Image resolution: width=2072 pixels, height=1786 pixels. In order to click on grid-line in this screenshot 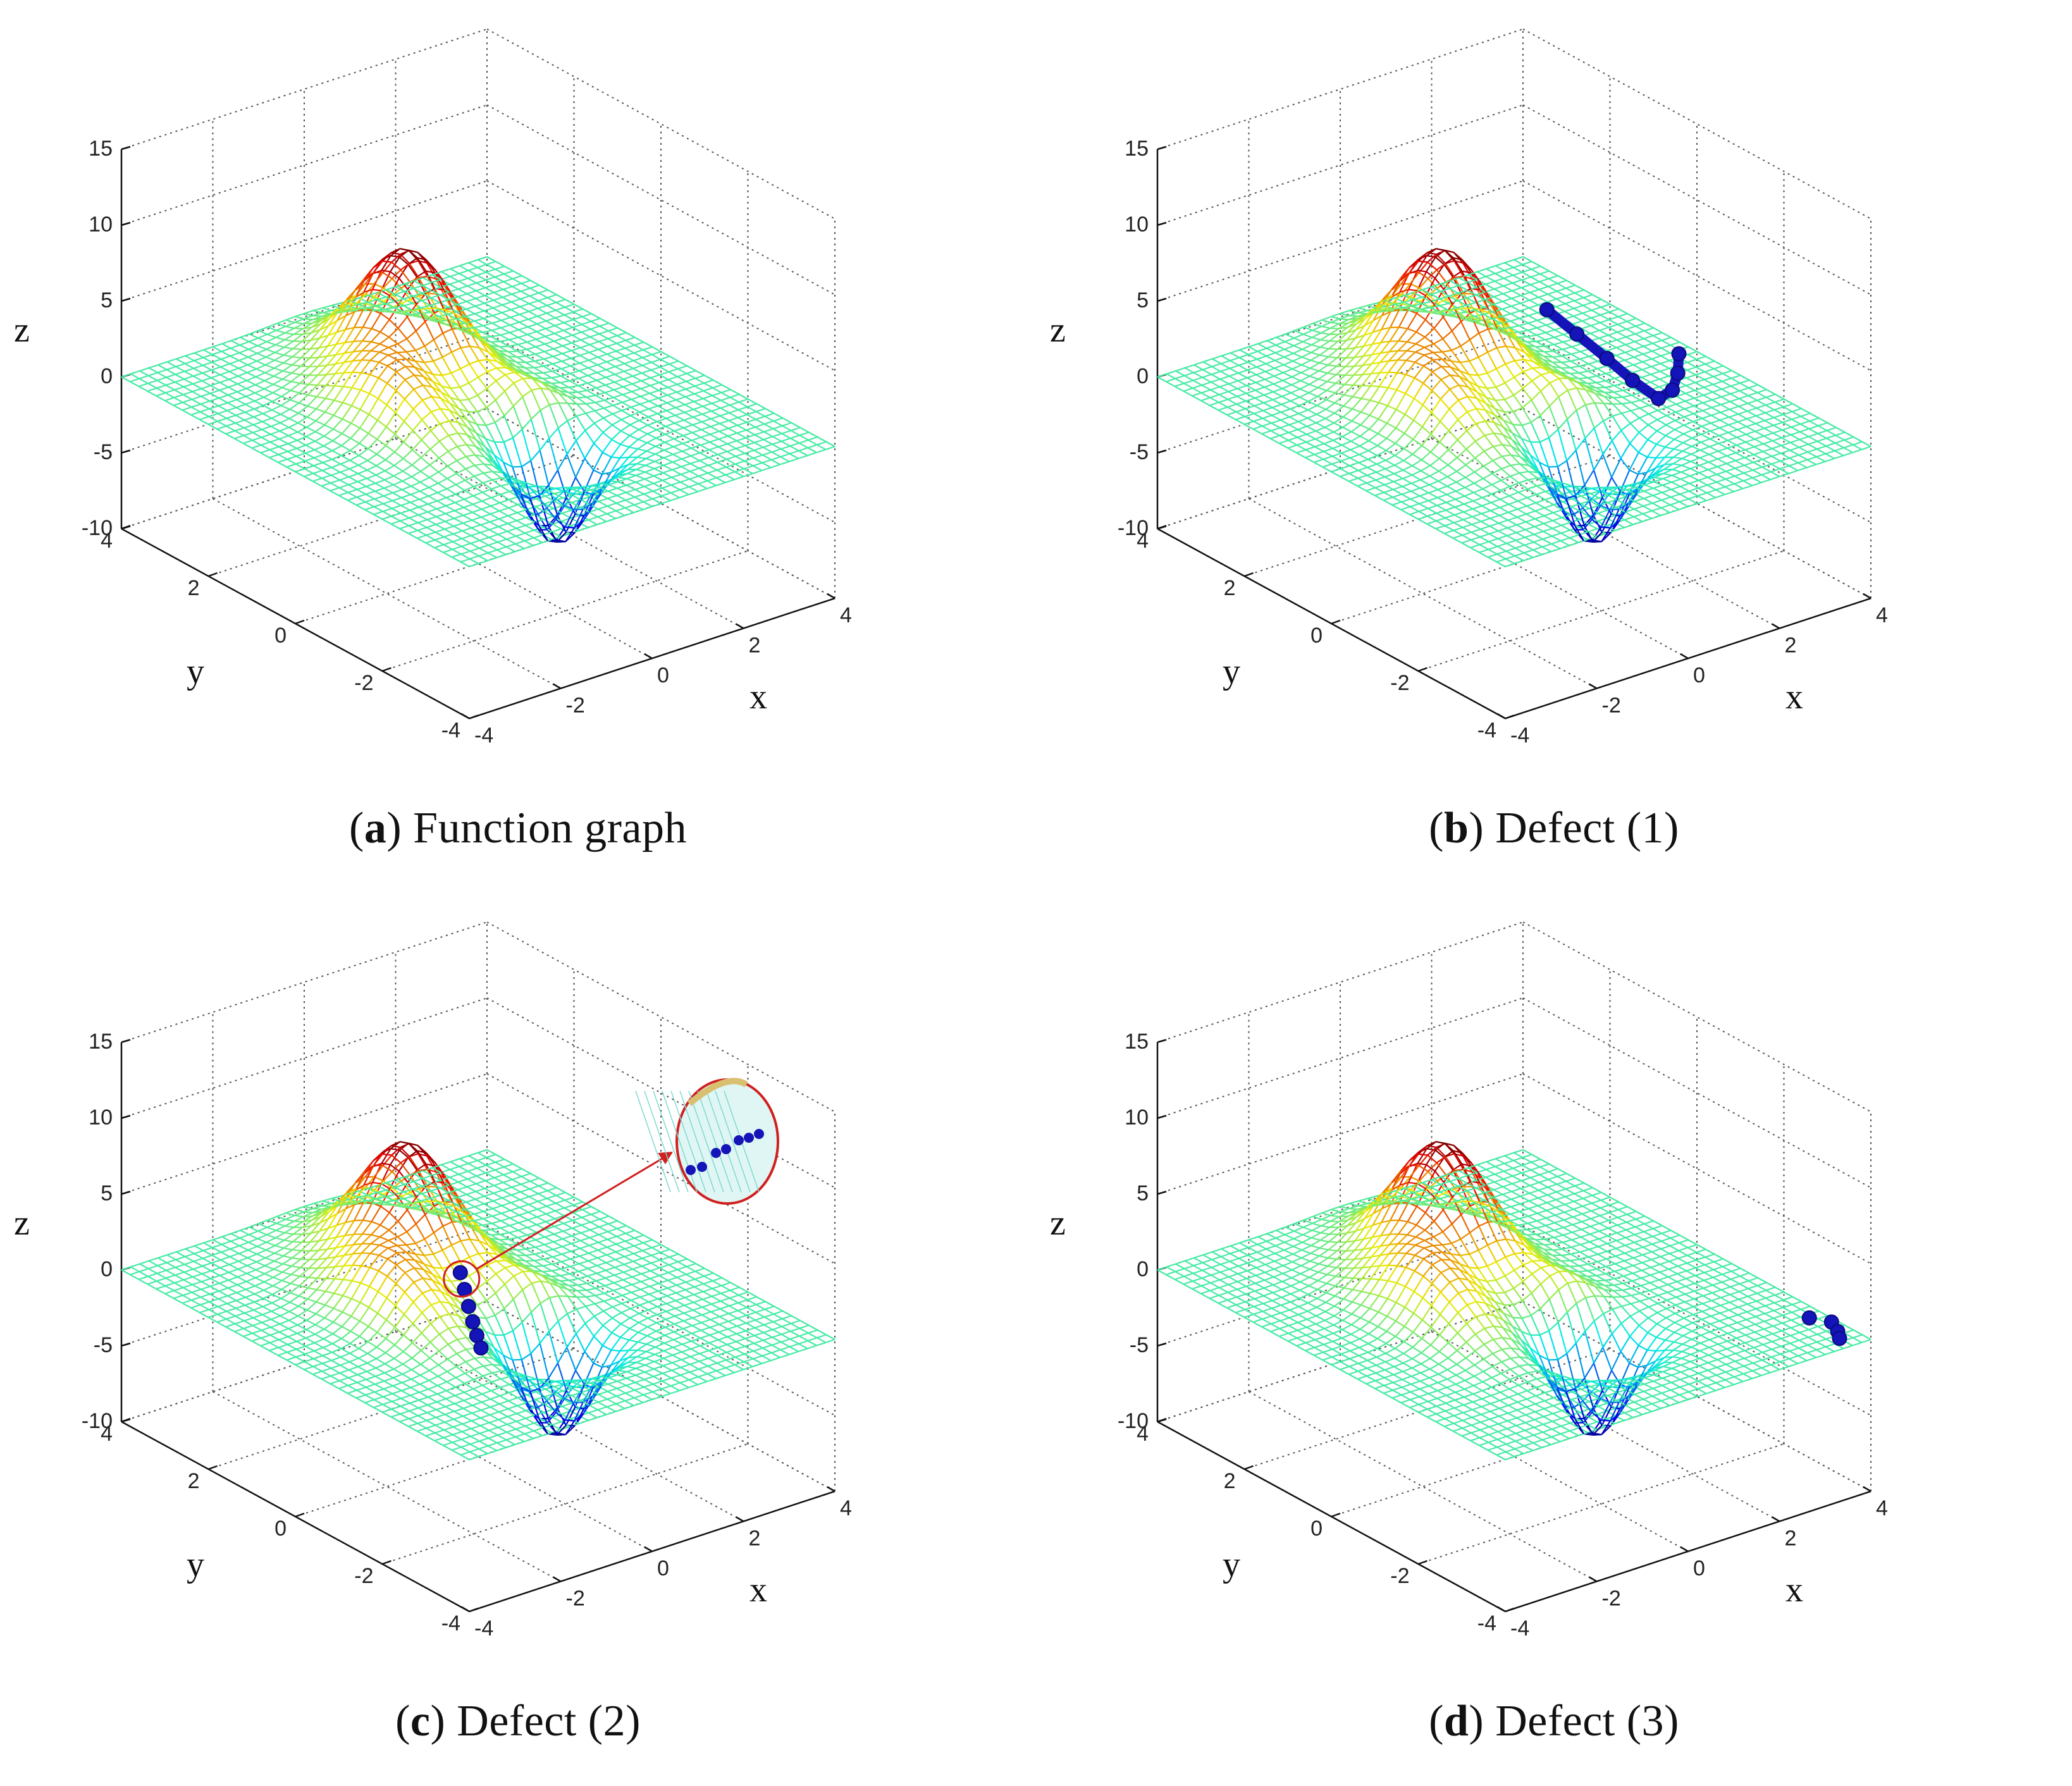, I will do `click(387, 593)`.